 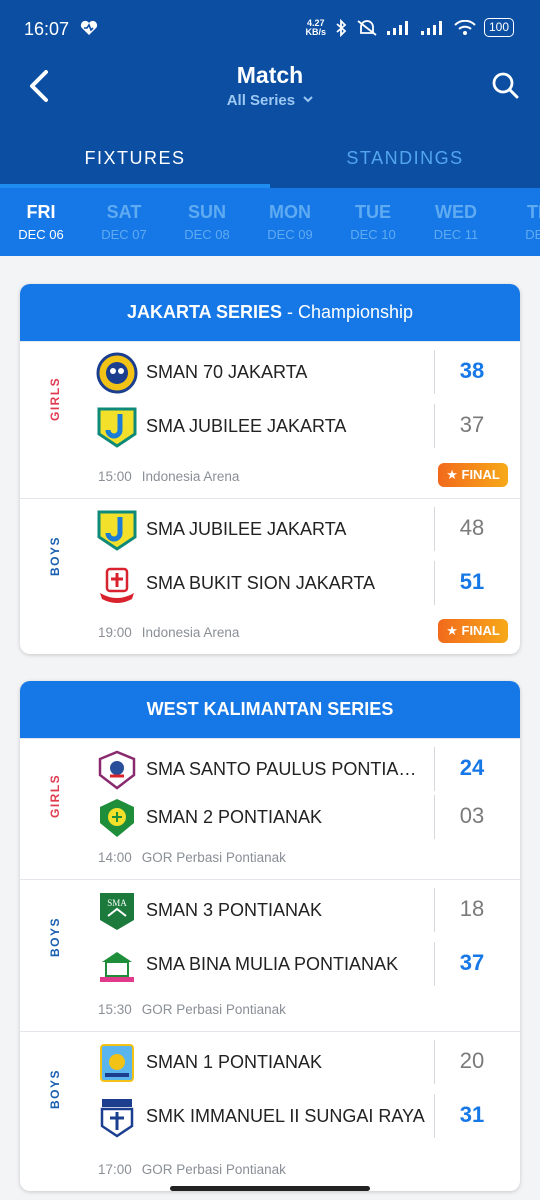 I want to click on series-dropdown: All Series, so click(x=270, y=100).